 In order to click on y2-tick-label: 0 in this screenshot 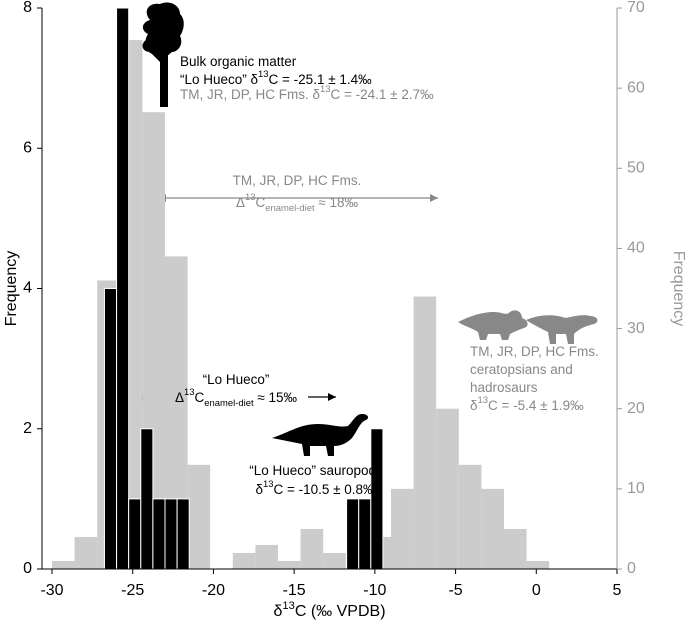, I will do `click(631, 568)`.